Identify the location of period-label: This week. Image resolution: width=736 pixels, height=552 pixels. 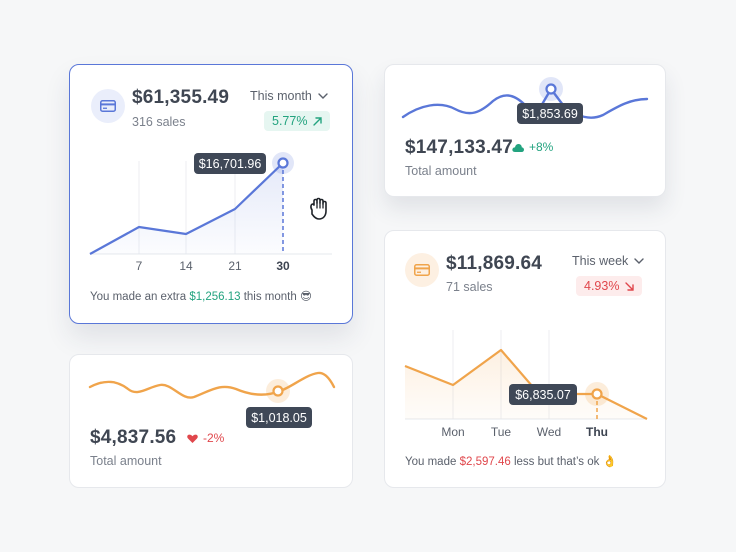
(600, 261).